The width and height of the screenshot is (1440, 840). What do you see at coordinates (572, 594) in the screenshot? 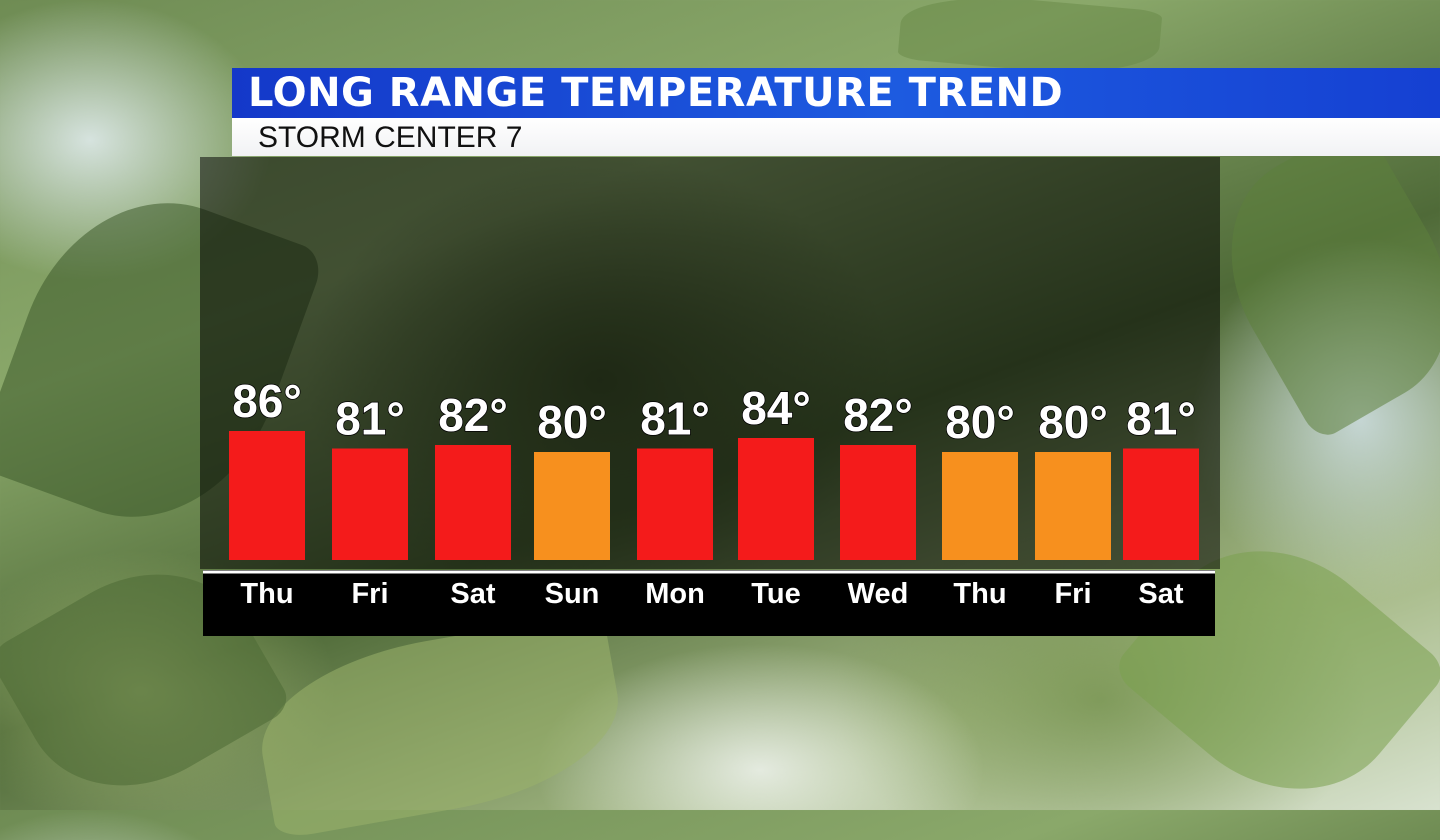
I see `day-tick-label: Sun` at bounding box center [572, 594].